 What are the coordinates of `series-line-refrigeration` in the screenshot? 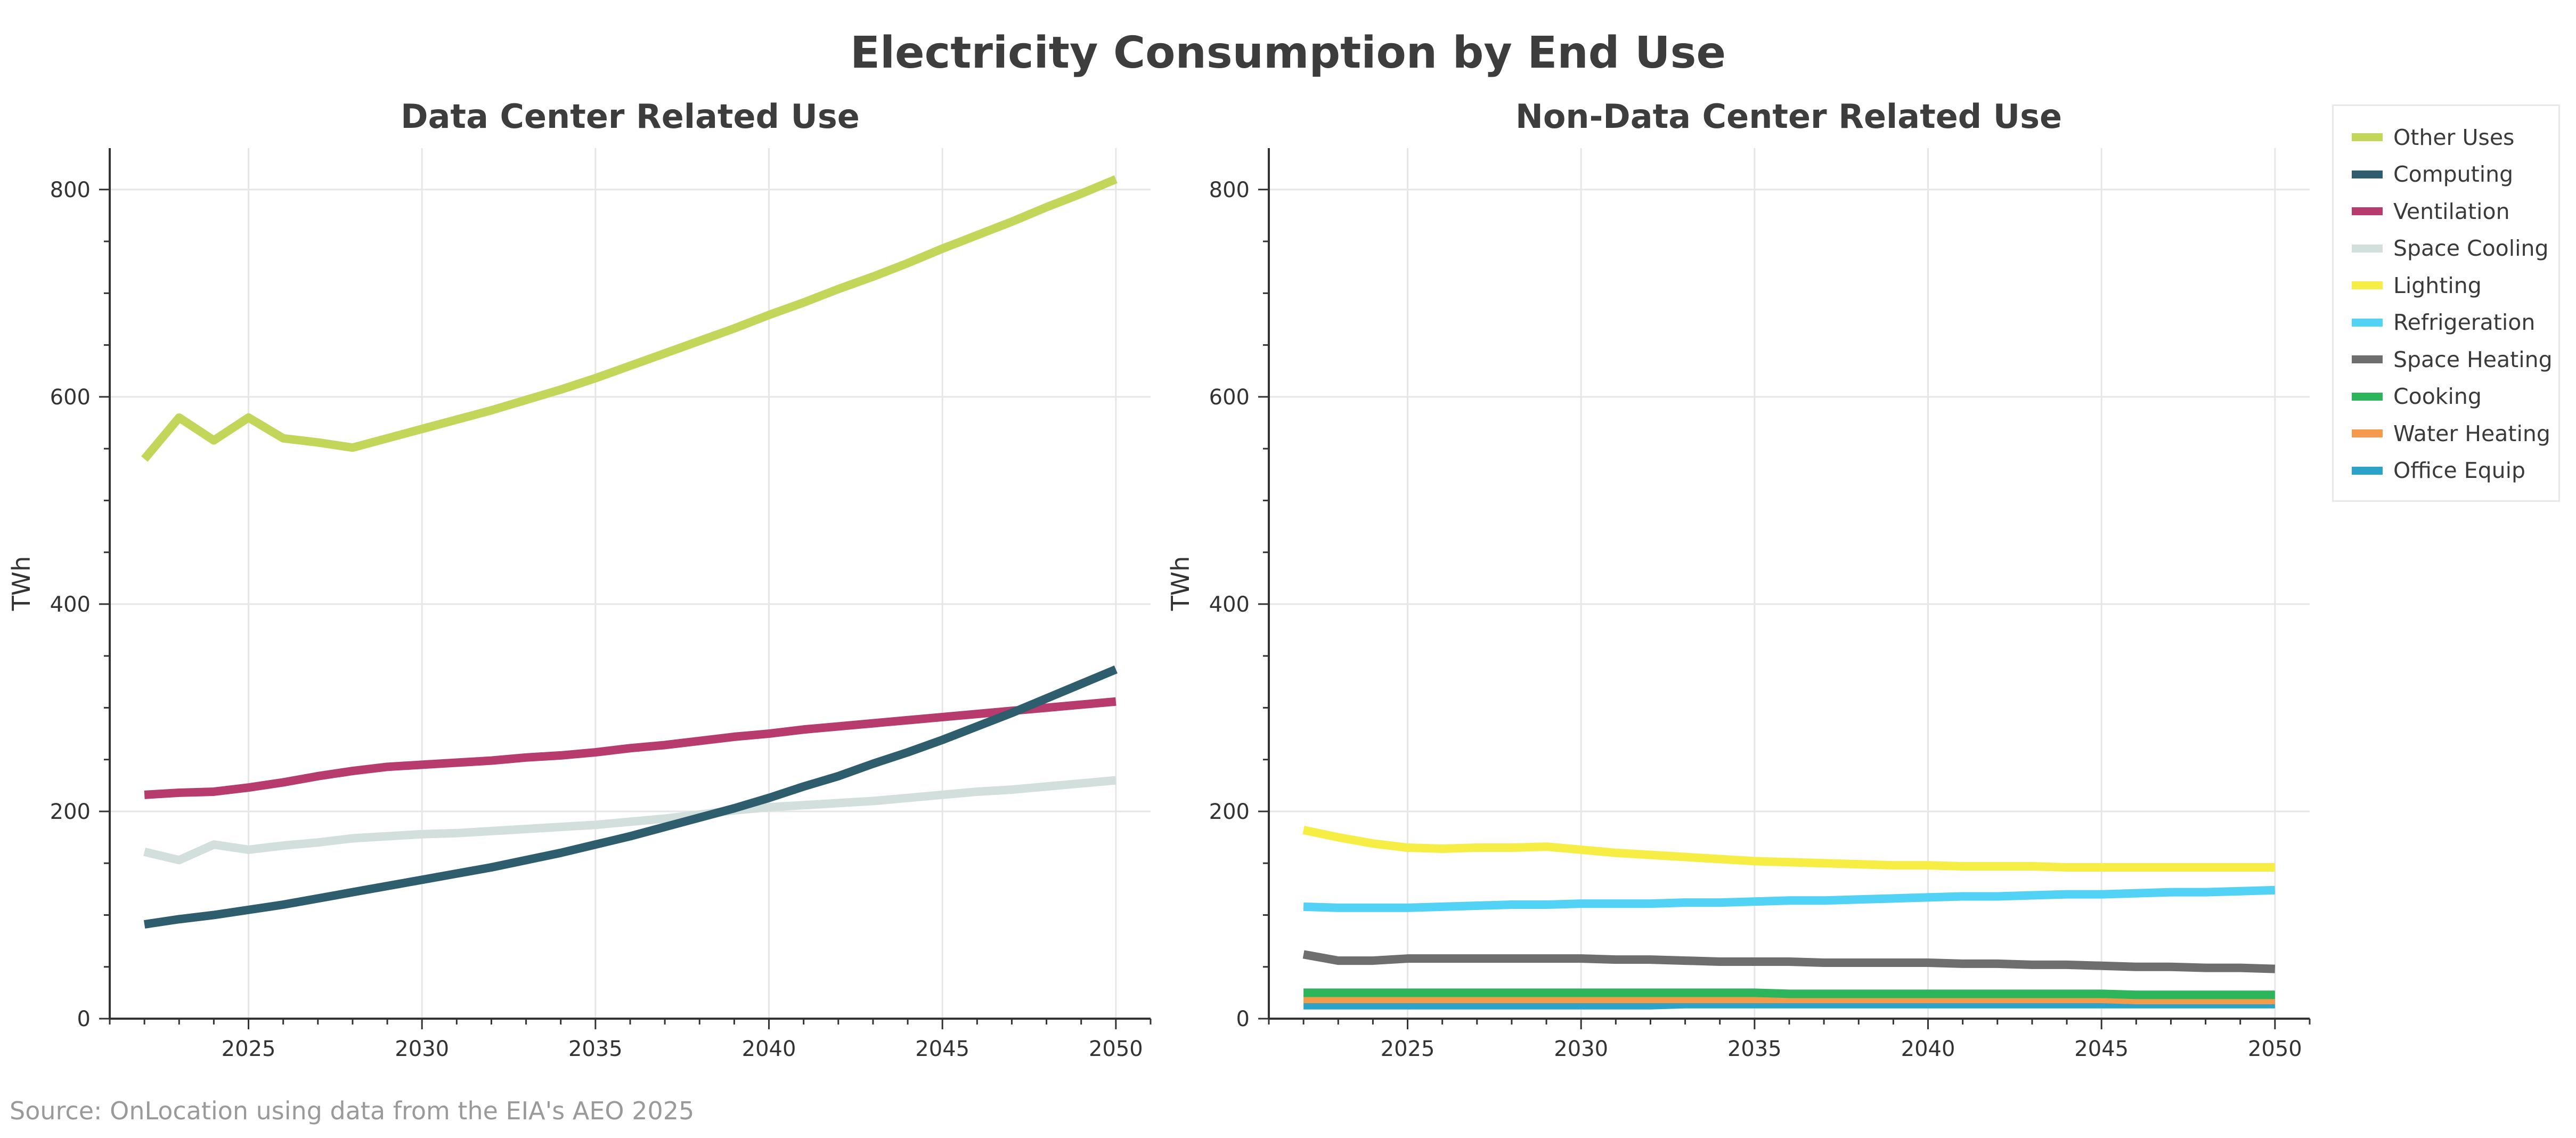 It's located at (1789, 899).